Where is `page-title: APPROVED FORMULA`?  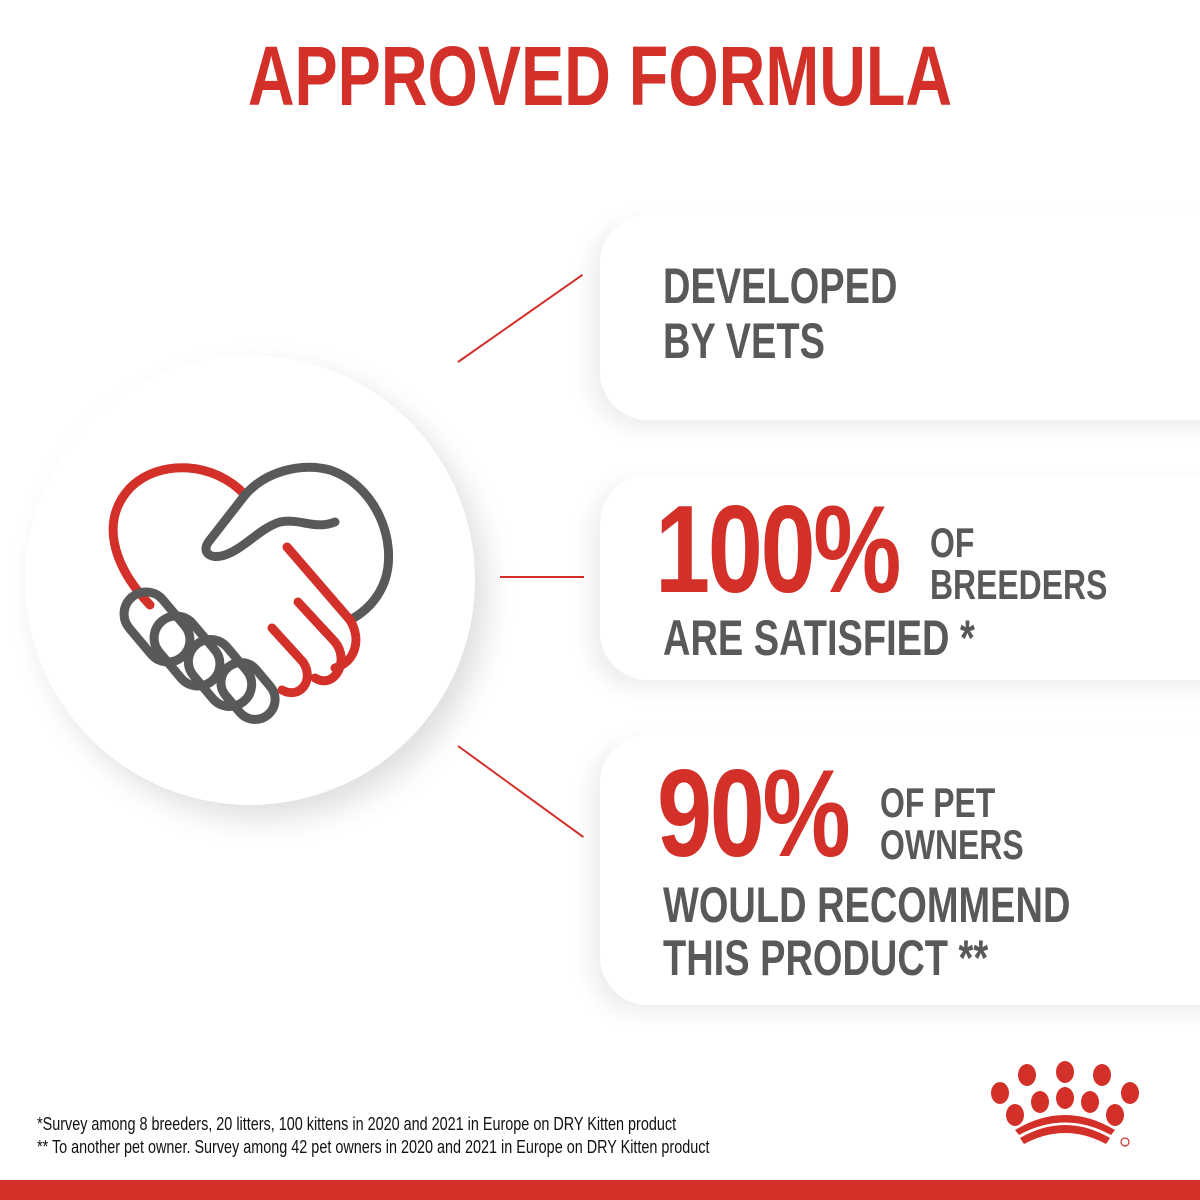 page-title: APPROVED FORMULA is located at coordinates (600, 76).